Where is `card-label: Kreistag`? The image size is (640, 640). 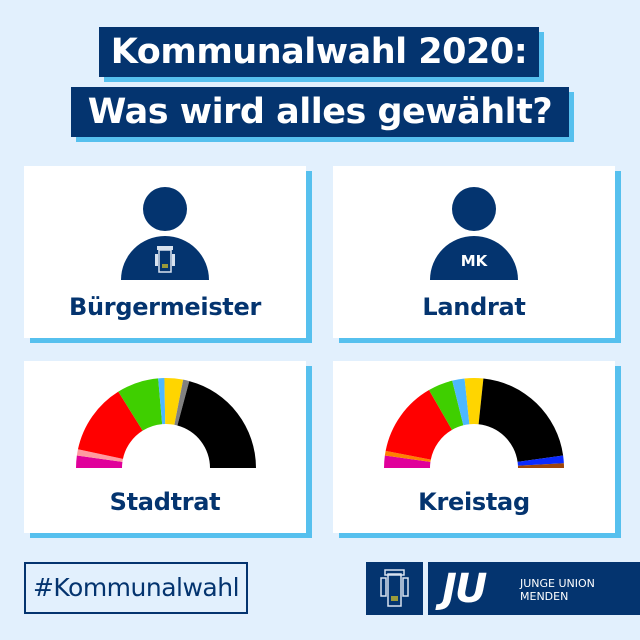
card-label: Kreistag is located at coordinates (474, 502).